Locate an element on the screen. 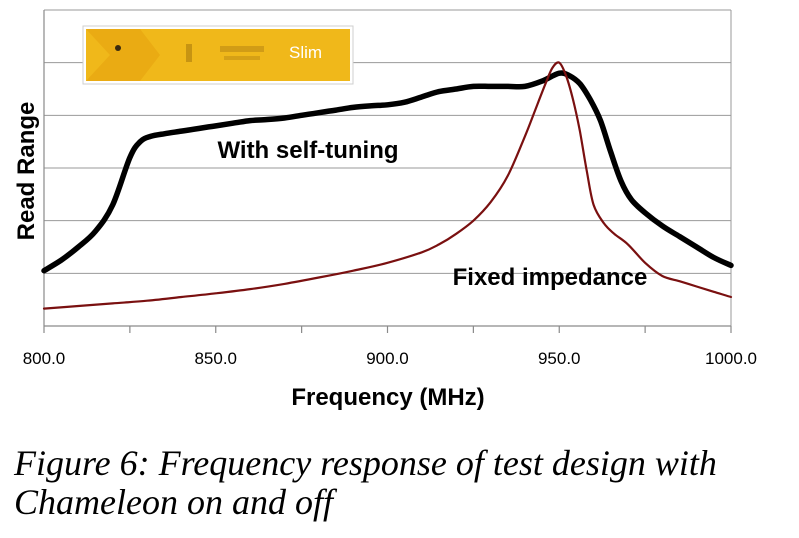 This screenshot has width=799, height=538. x-tick-label: 900.0 is located at coordinates (387, 358).